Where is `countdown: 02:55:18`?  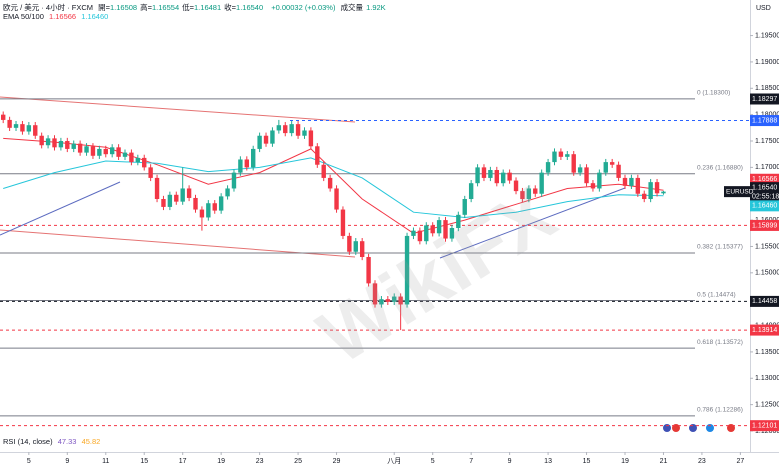 countdown: 02:55:18 is located at coordinates (765, 196).